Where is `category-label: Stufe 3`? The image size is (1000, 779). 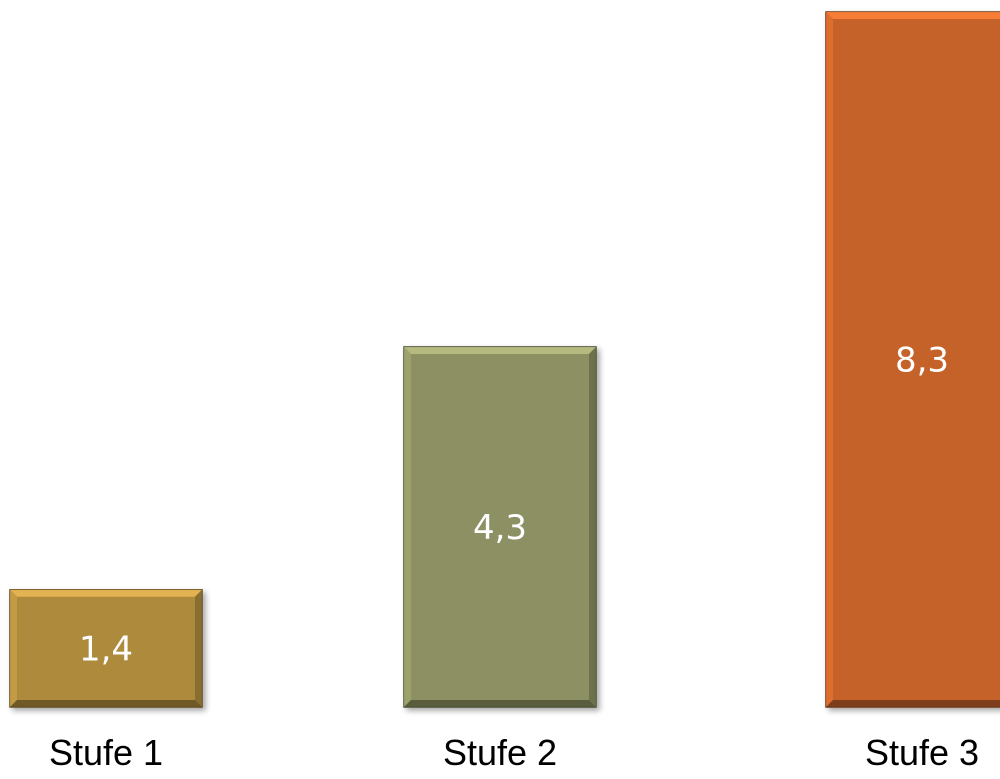 category-label: Stufe 3 is located at coordinates (922, 752).